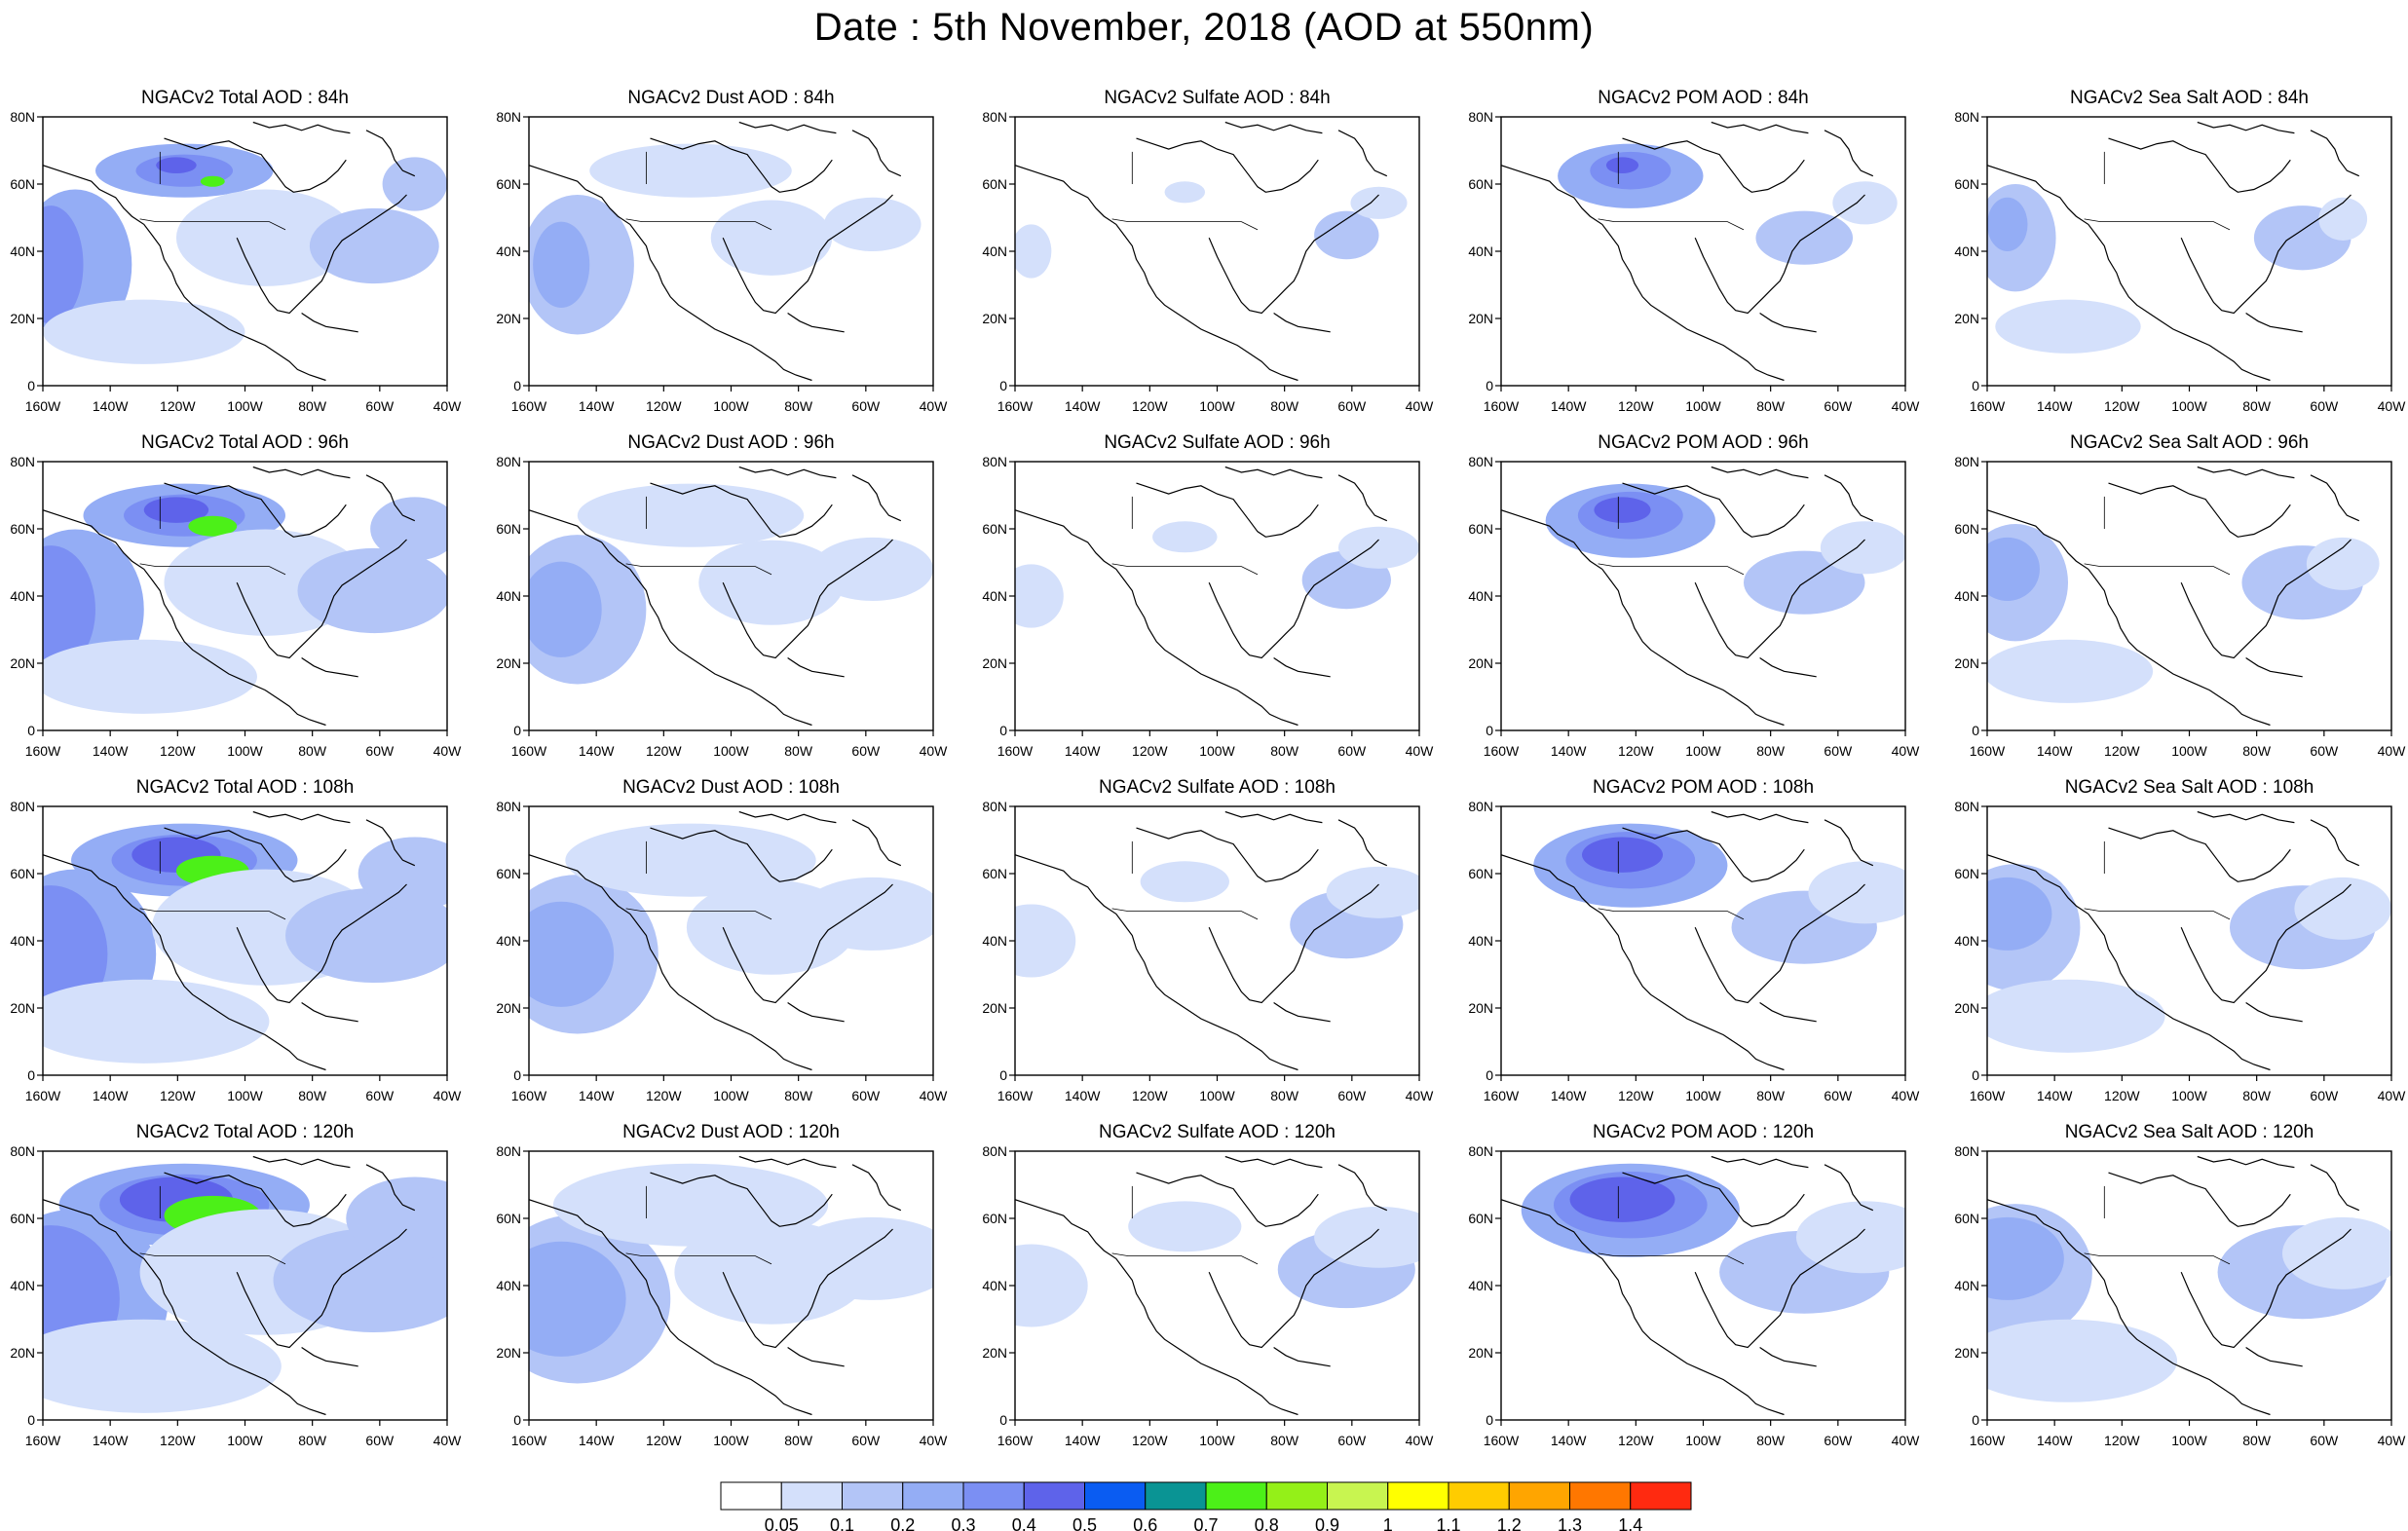 The image size is (2408, 1531). Describe the element at coordinates (1217, 1132) in the screenshot. I see `panel-title: NGACv2 Sulfate AOD : 120h` at that location.